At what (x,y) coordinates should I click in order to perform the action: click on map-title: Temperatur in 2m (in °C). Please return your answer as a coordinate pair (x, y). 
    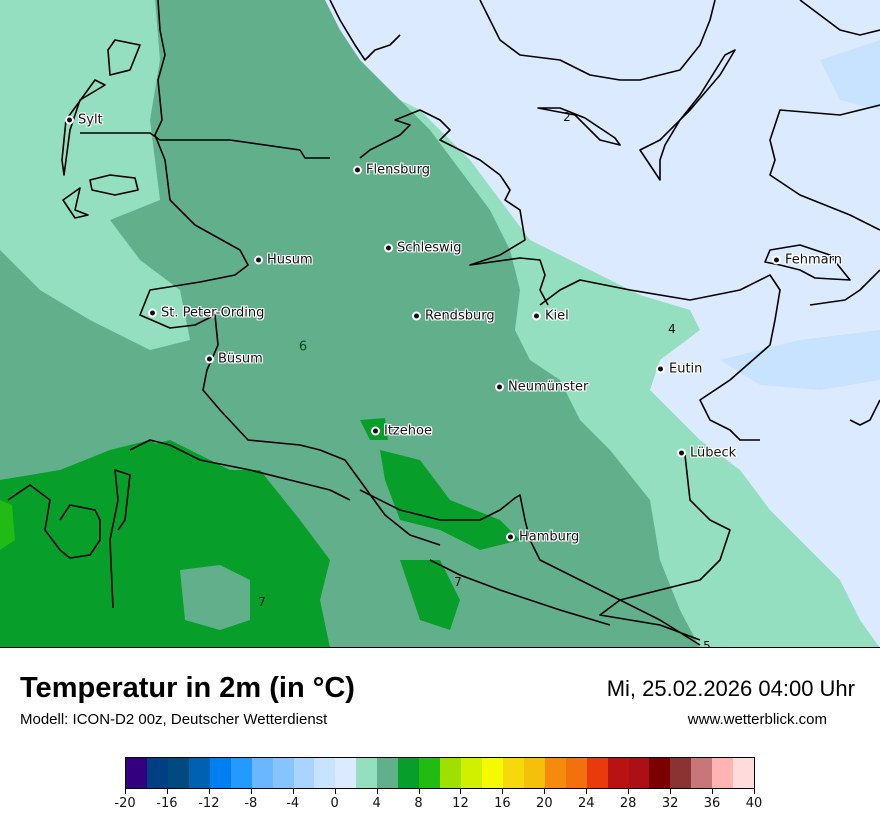
    Looking at the image, I should click on (187, 688).